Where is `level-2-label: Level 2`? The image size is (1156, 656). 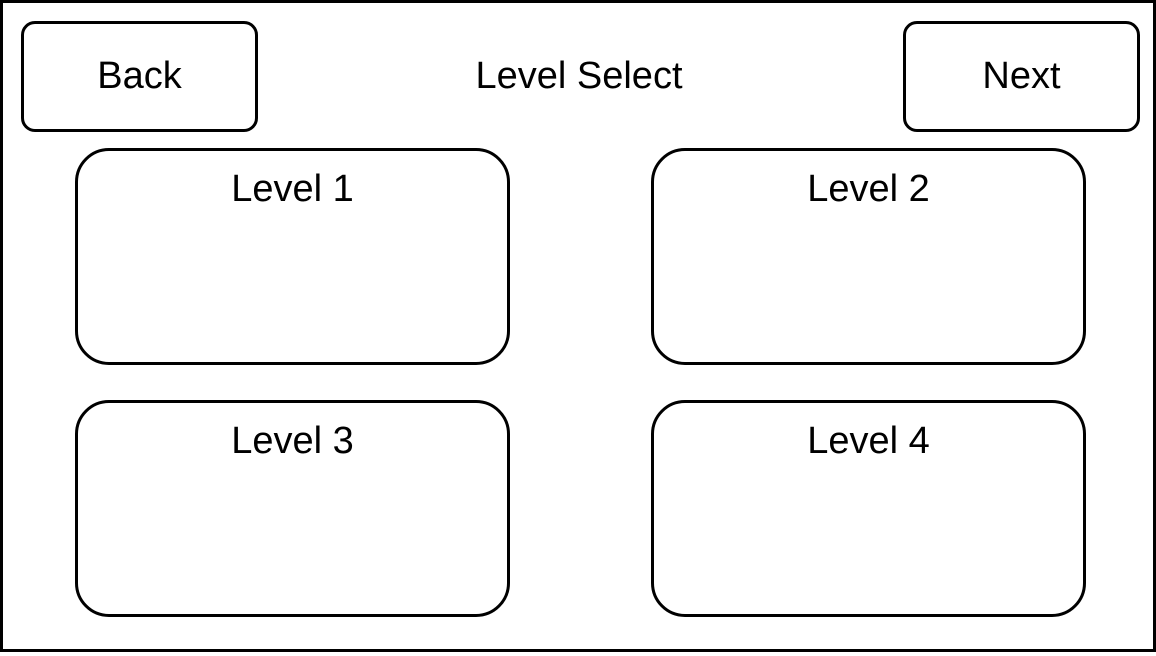
level-2-label: Level 2 is located at coordinates (868, 189).